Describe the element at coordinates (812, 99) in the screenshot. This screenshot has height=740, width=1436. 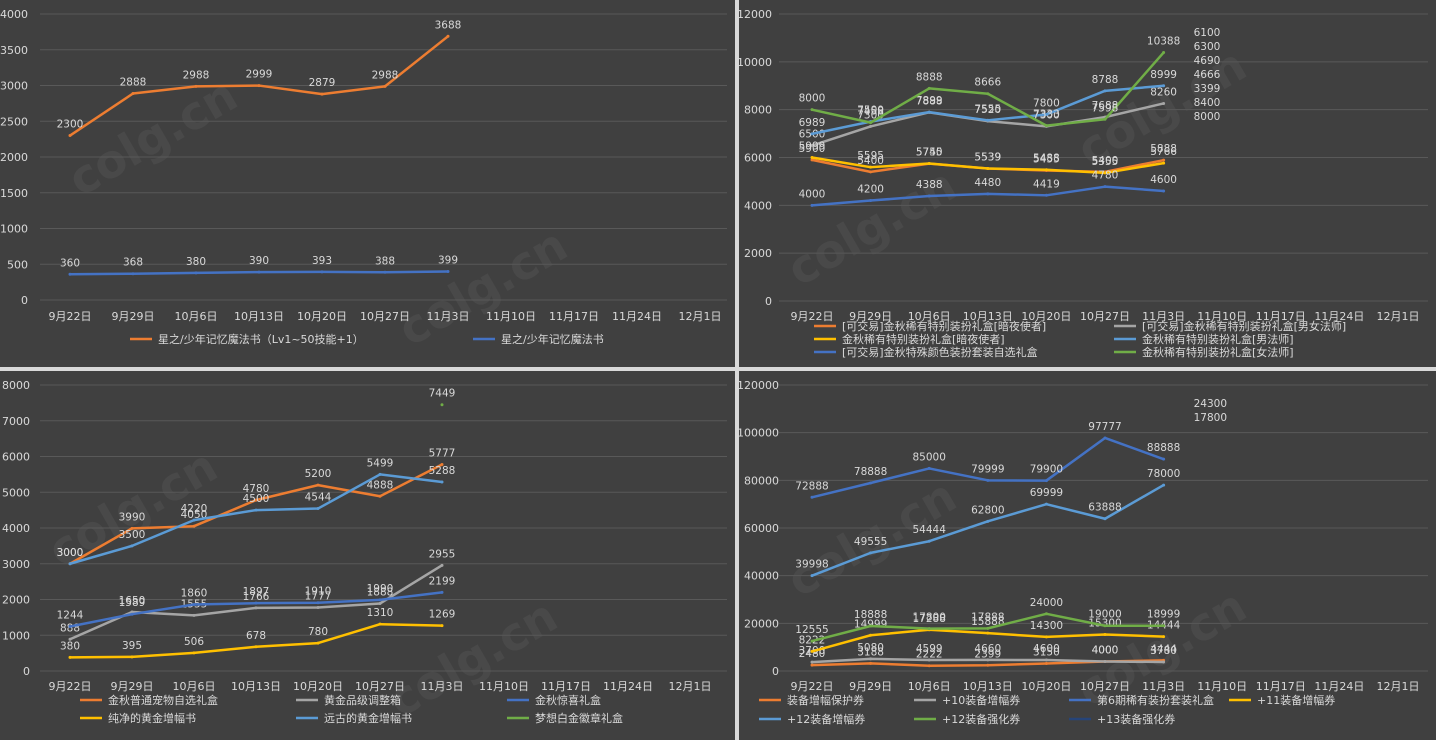
I see `data-label: 8000` at that location.